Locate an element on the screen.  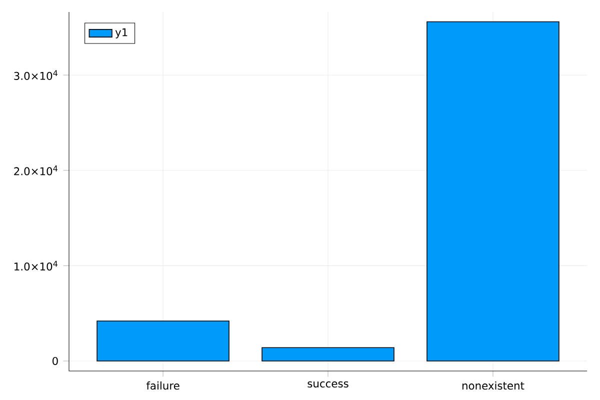
y-tick-label: 3.0×10$^{4}$ is located at coordinates (36, 75).